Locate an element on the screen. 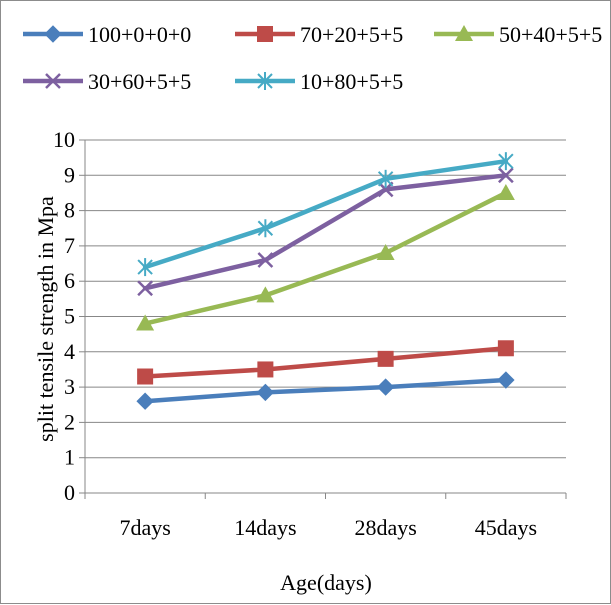  y-tick-label: 1 is located at coordinates (69, 457).